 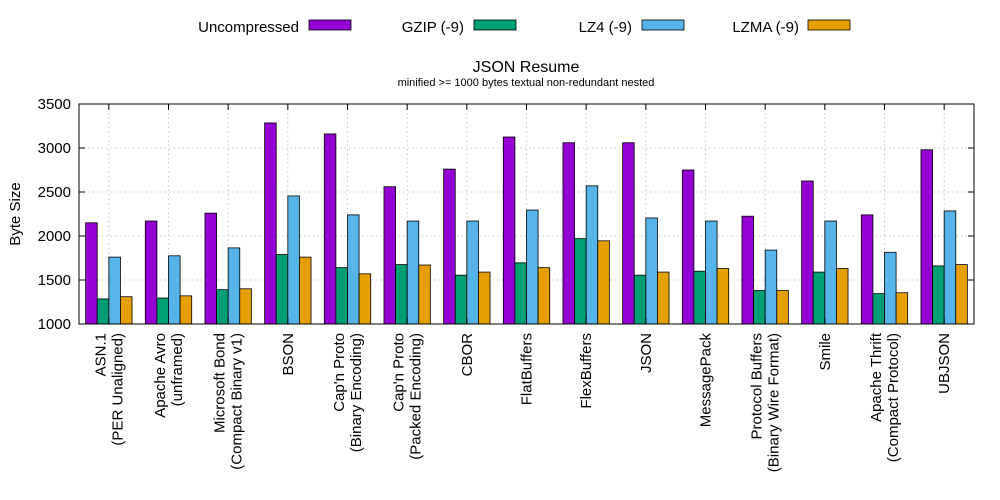 I want to click on y-tick-label: 1000, so click(x=54, y=324).